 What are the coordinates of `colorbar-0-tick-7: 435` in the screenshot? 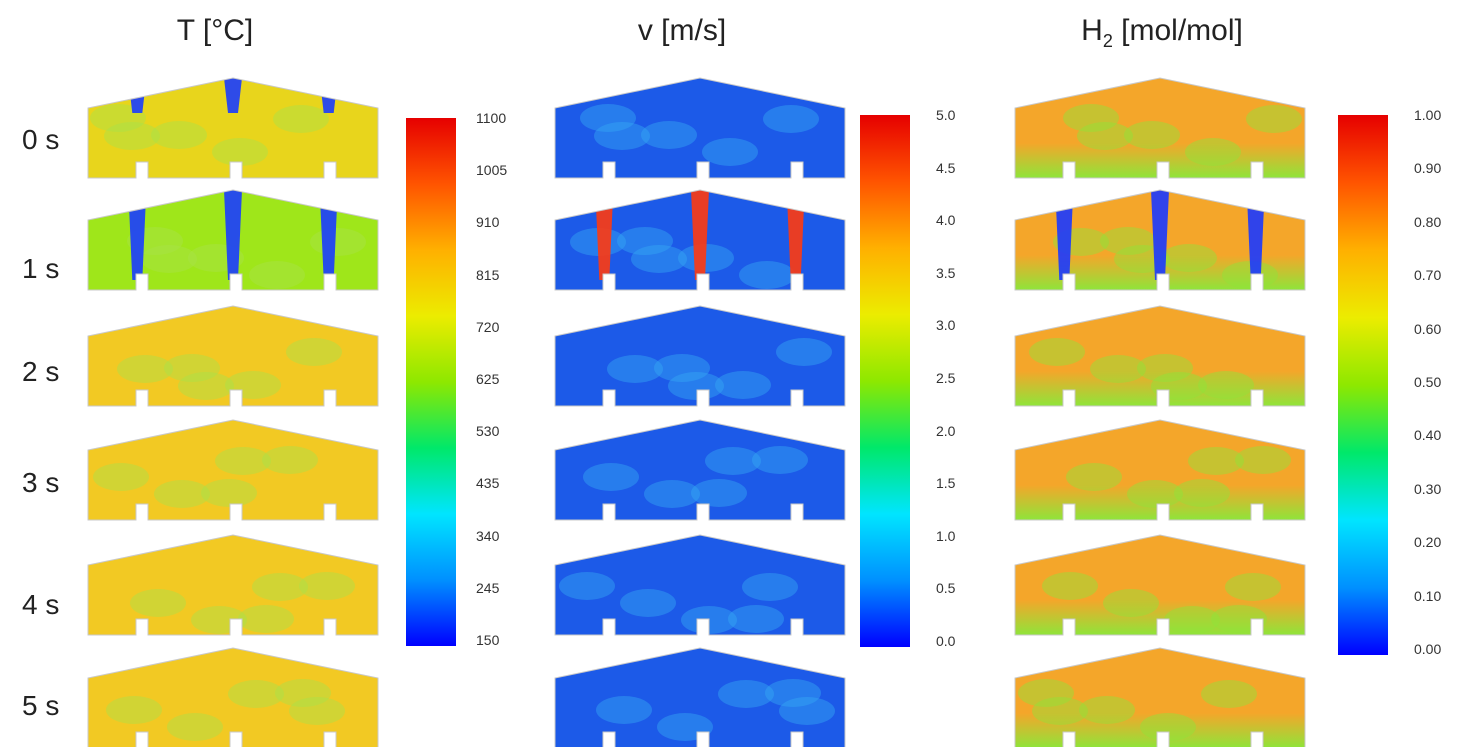 It's located at (488, 483).